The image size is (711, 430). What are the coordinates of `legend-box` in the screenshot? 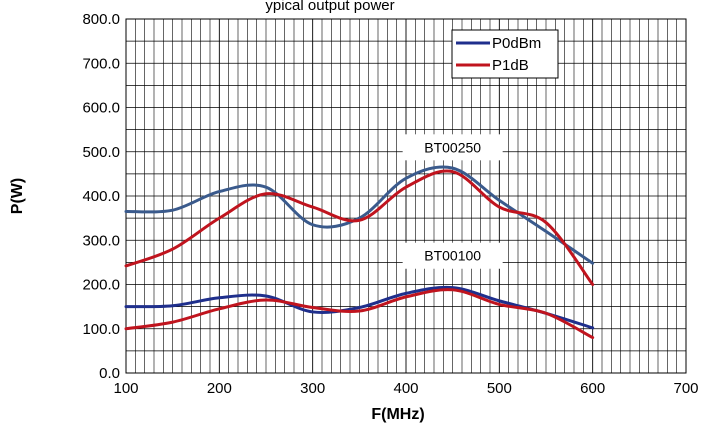 It's located at (505, 54).